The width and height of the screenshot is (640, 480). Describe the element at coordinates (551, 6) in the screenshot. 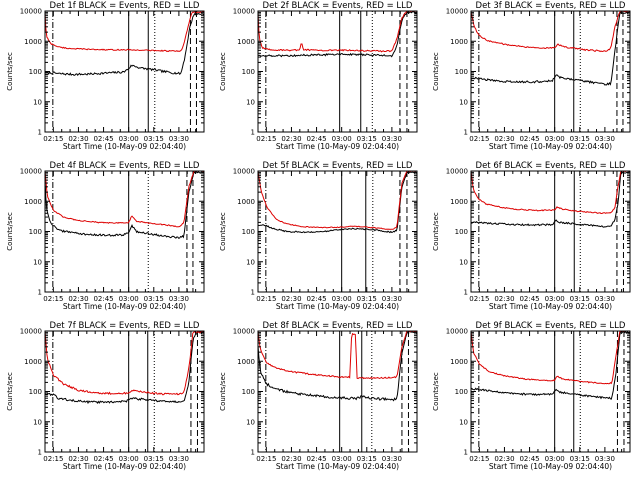

I see `chart-title: Det 3f BLACK = Events, RED = LLD` at that location.